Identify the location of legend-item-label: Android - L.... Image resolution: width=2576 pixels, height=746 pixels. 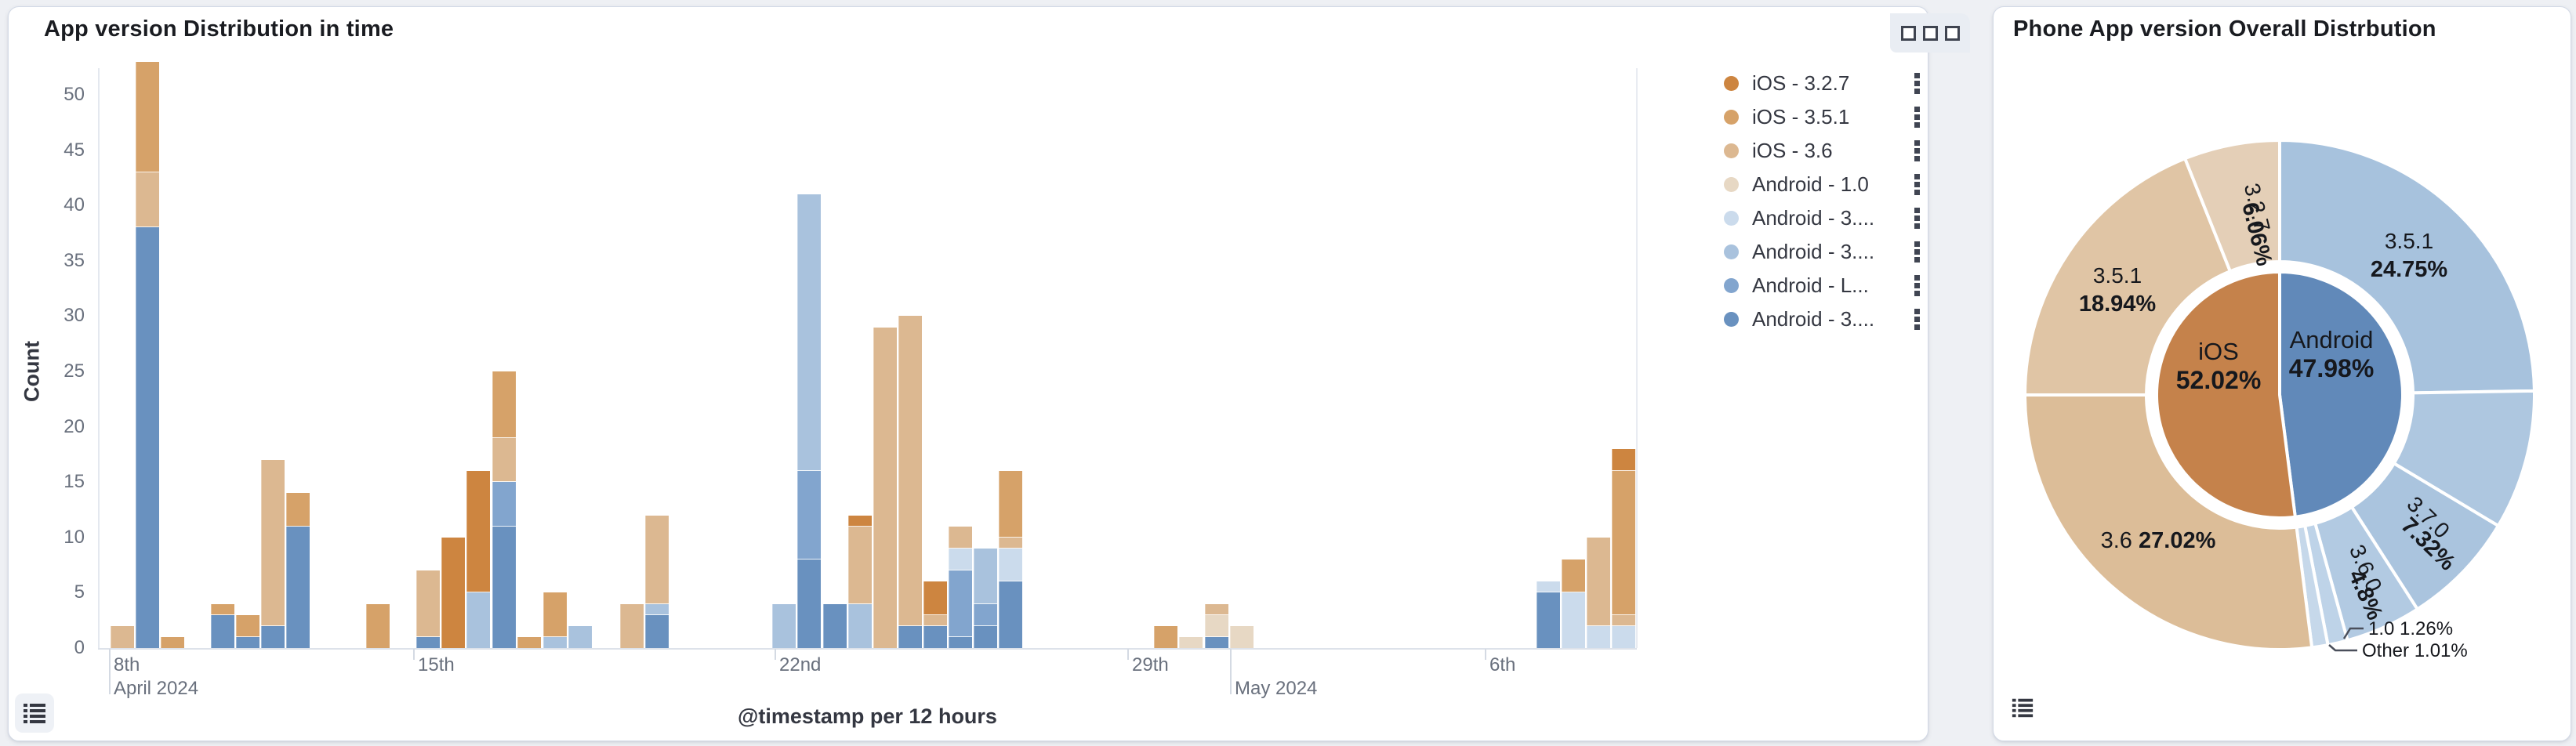
(1810, 285).